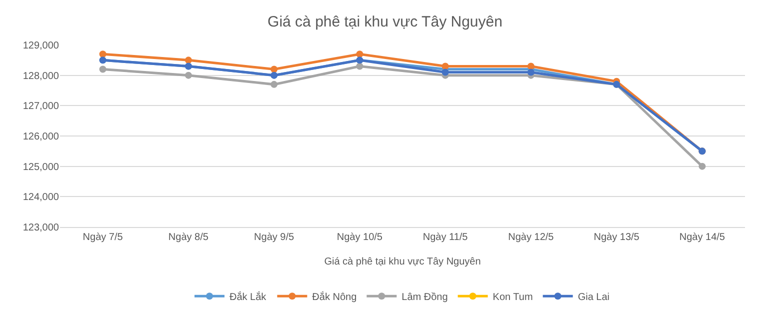 The width and height of the screenshot is (770, 323). What do you see at coordinates (512, 297) in the screenshot?
I see `legend-label: Kon Tum` at bounding box center [512, 297].